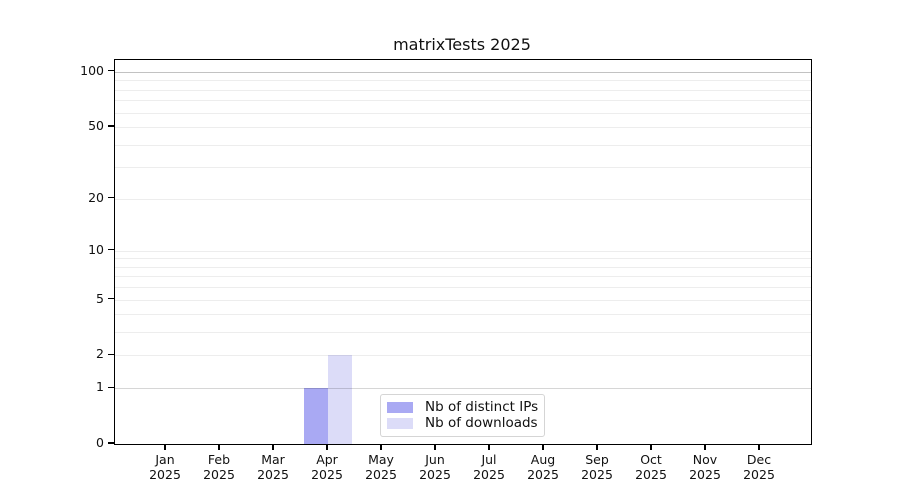 The height and width of the screenshot is (500, 900). What do you see at coordinates (219, 447) in the screenshot?
I see `x-tick-feb` at bounding box center [219, 447].